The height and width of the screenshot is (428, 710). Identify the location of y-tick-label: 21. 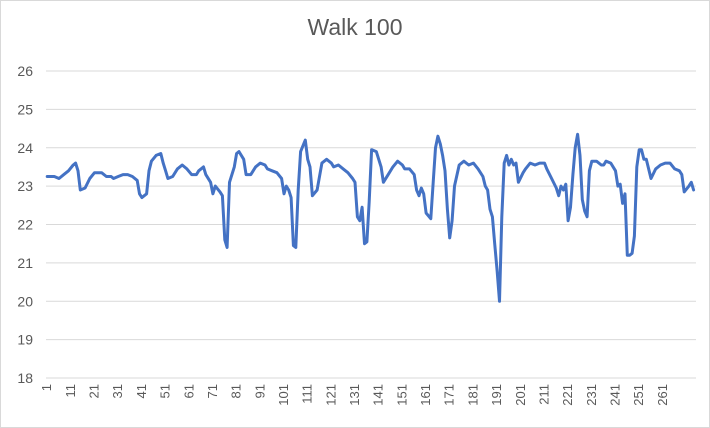
(25, 263).